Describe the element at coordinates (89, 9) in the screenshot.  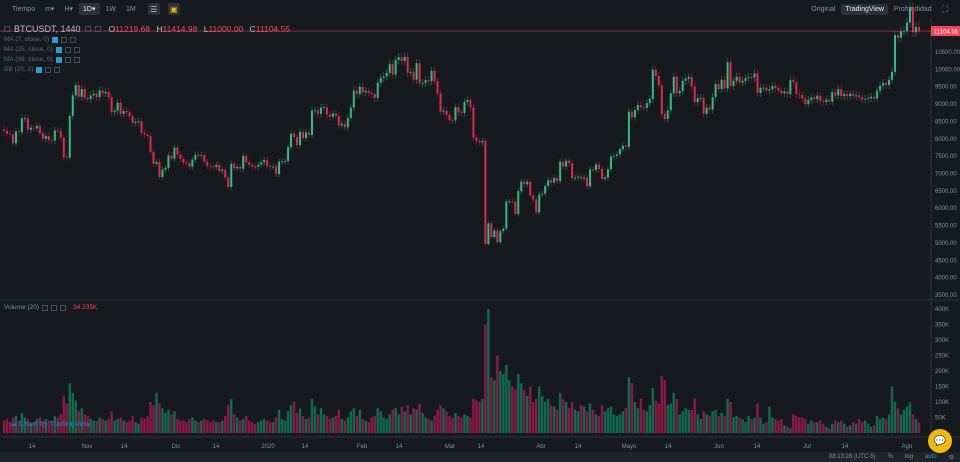
I see `interval-1d: 1D▾` at that location.